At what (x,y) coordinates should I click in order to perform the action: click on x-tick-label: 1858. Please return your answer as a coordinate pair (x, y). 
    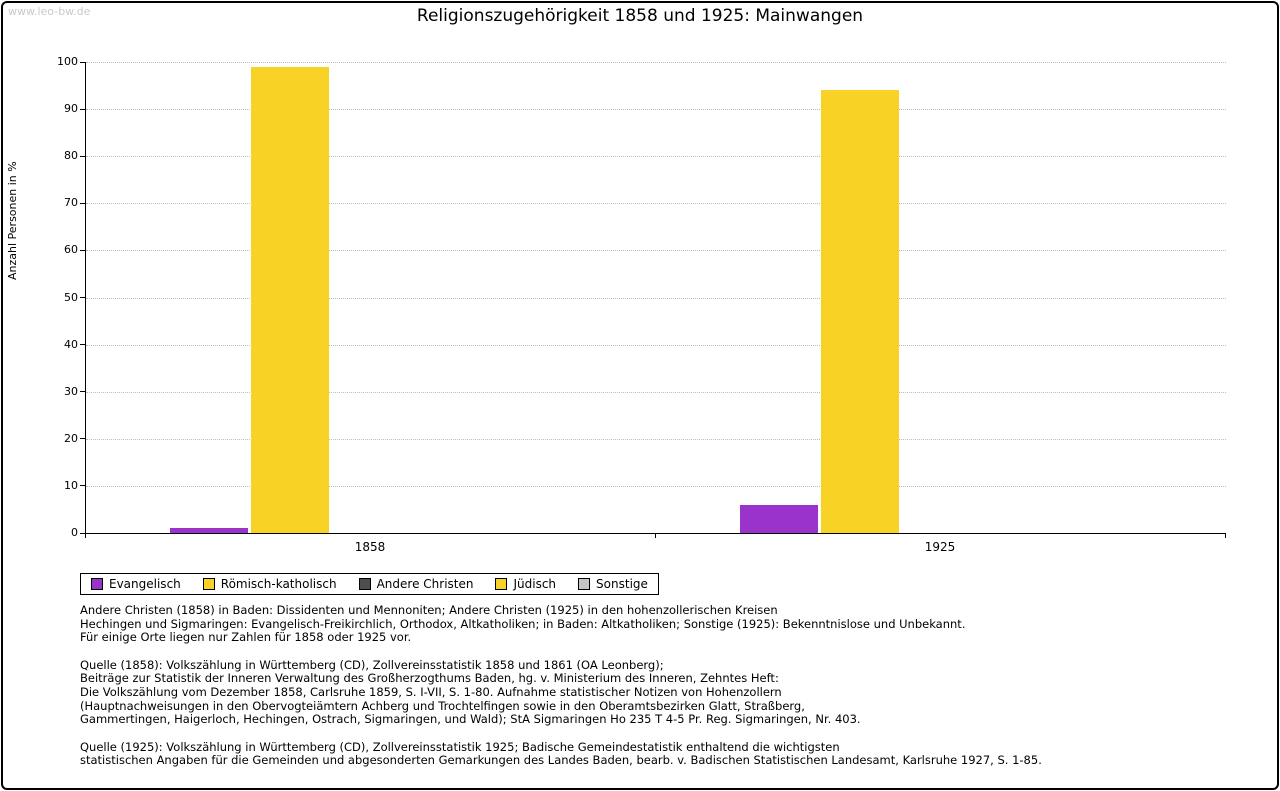
    Looking at the image, I should click on (370, 547).